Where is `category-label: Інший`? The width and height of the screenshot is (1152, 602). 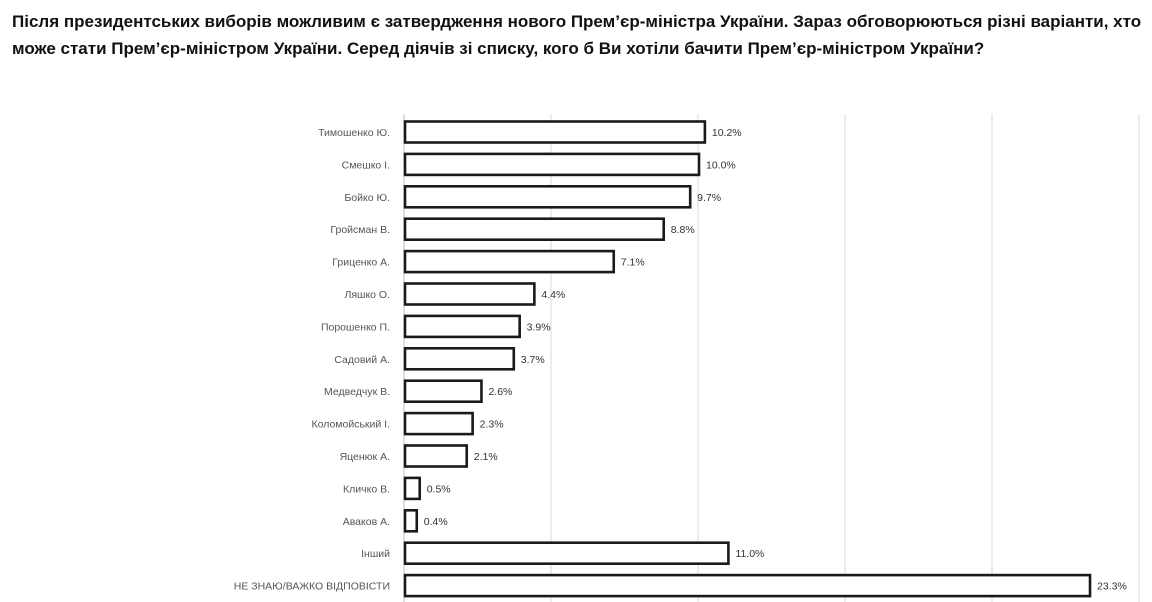 category-label: Інший is located at coordinates (375, 554).